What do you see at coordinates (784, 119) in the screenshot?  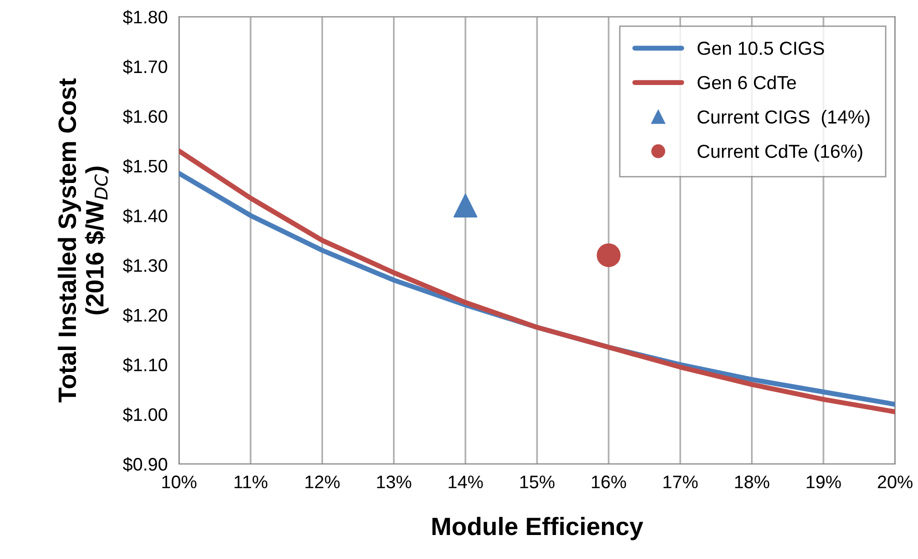 I see `legend-label: Current CIGS (14%)` at bounding box center [784, 119].